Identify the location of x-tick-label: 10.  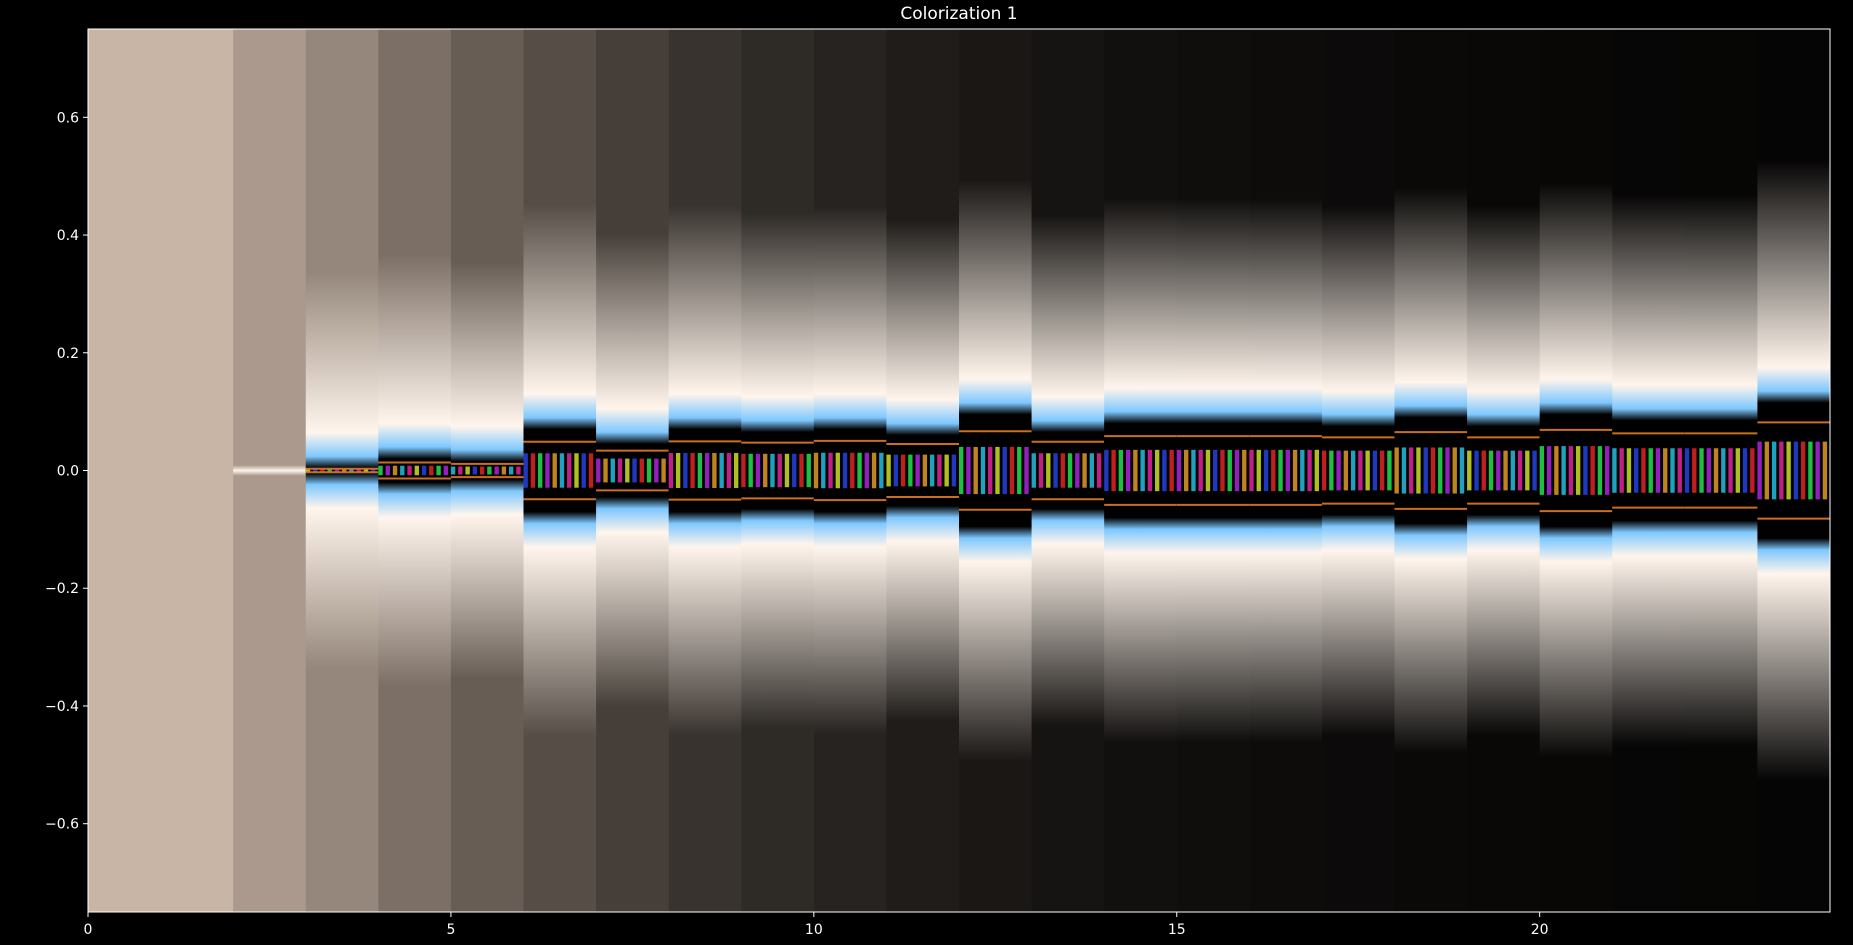
(814, 930).